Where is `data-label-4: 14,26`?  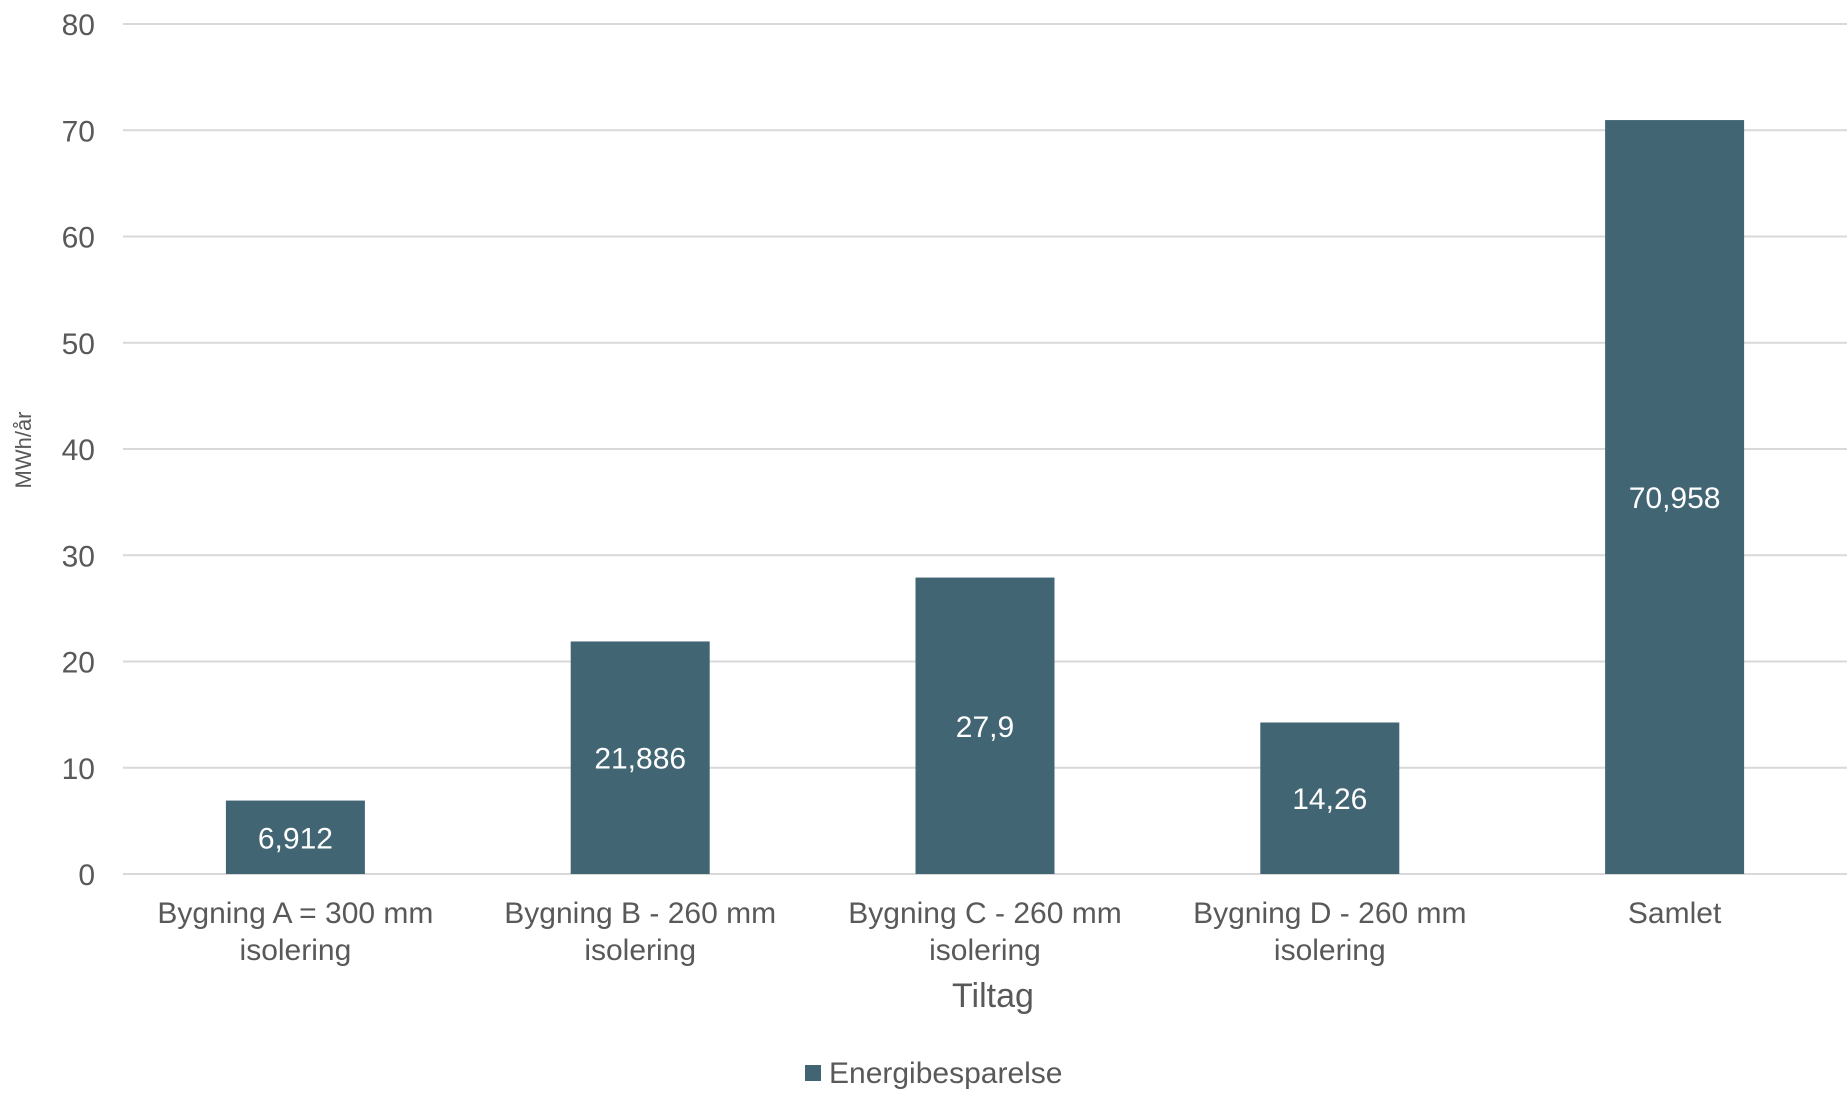 data-label-4: 14,26 is located at coordinates (1329, 799).